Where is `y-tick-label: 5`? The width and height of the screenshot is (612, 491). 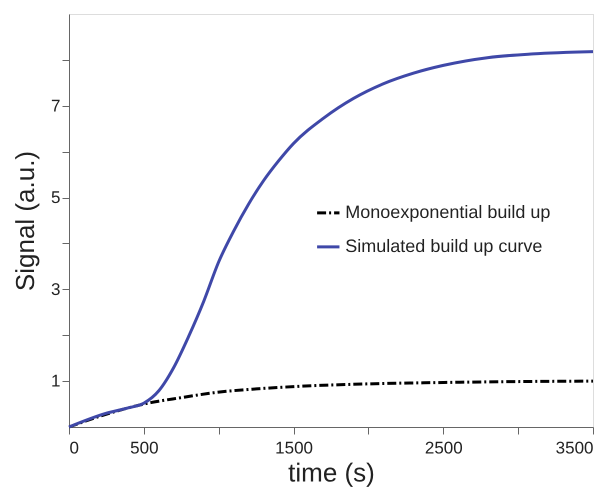 y-tick-label: 5 is located at coordinates (55, 198).